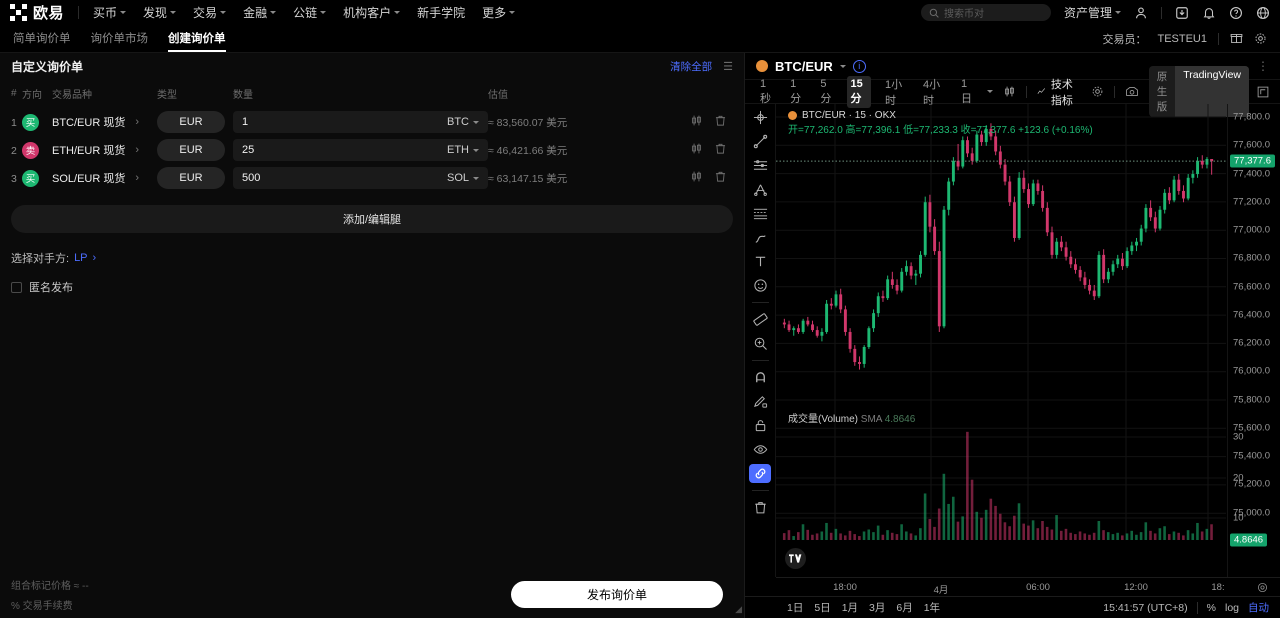  What do you see at coordinates (1092, 12) in the screenshot?
I see `assets-management-menu: 资产管理` at bounding box center [1092, 12].